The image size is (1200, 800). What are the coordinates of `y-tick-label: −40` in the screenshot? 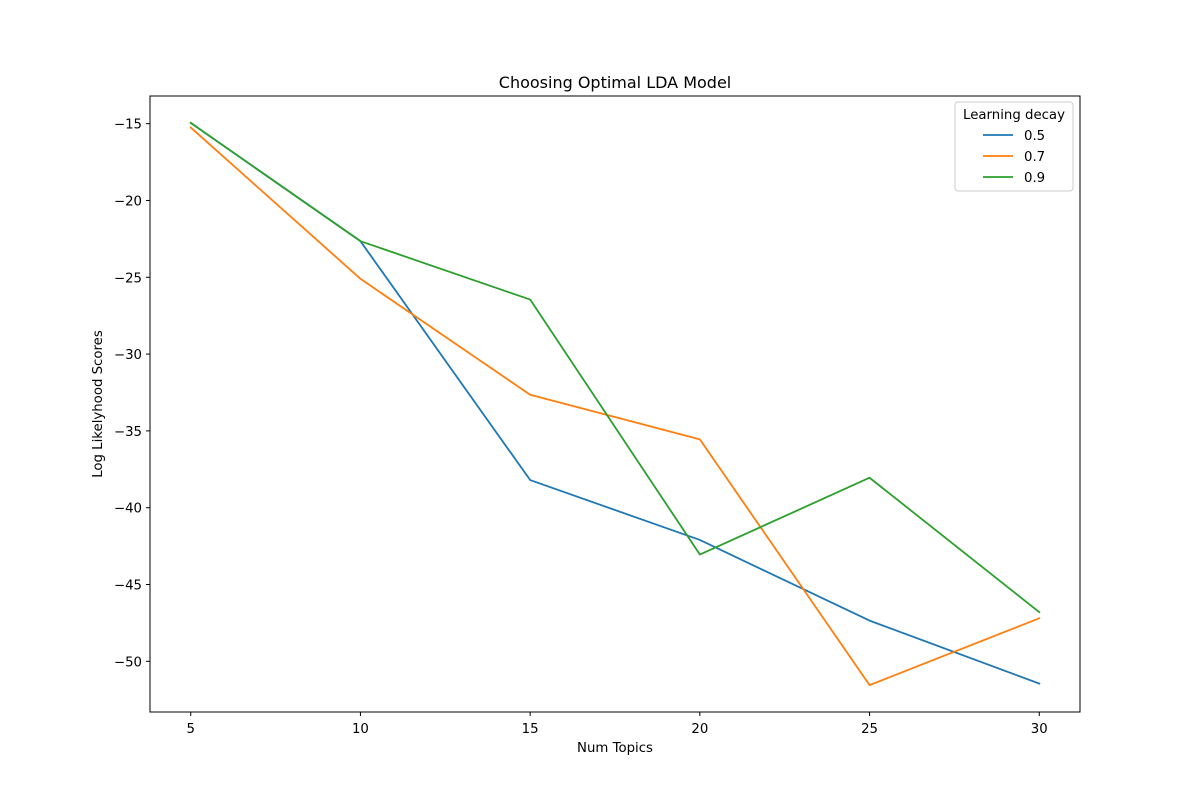 It's located at (128, 509).